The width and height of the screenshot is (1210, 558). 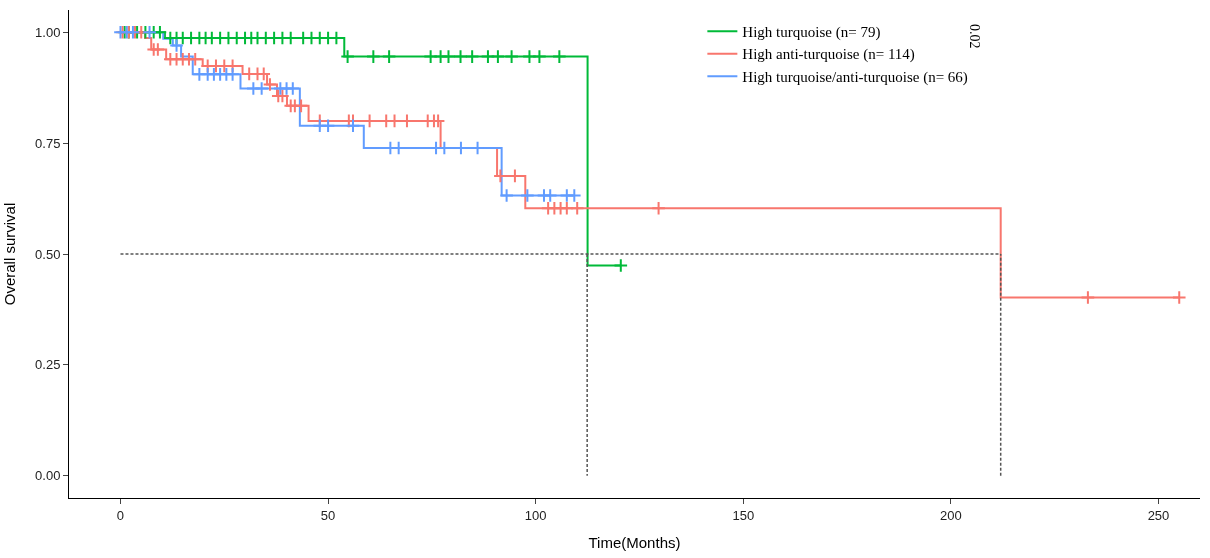 I want to click on y-tick-label: 0.75, so click(x=48, y=143).